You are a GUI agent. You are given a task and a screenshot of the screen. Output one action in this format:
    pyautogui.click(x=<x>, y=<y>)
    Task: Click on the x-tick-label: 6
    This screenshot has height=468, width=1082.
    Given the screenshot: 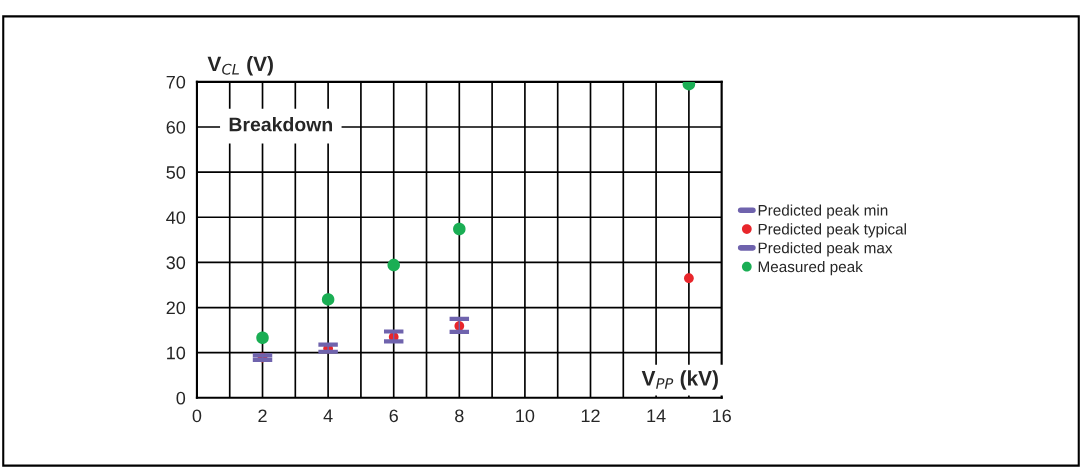 What is the action you would take?
    pyautogui.click(x=393, y=416)
    